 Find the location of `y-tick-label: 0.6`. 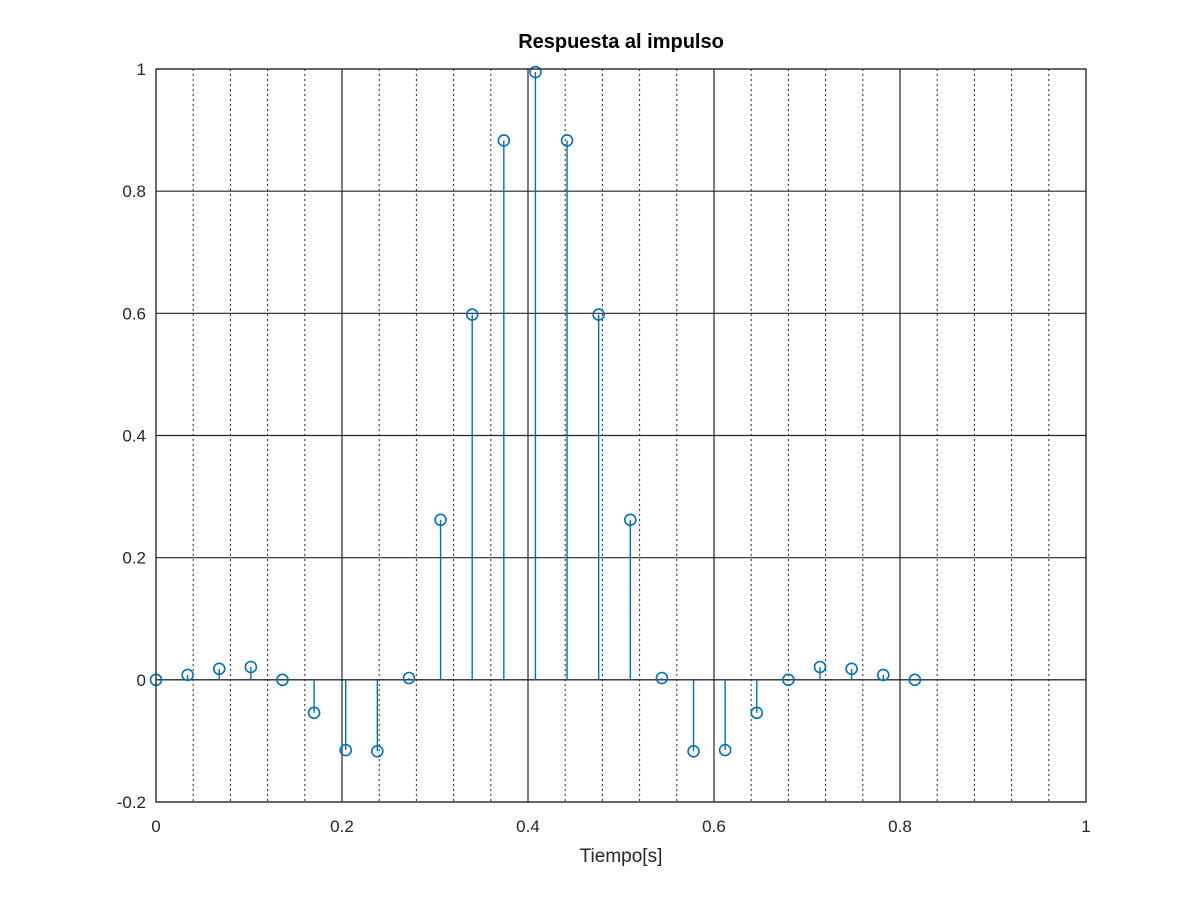

y-tick-label: 0.6 is located at coordinates (134, 313).